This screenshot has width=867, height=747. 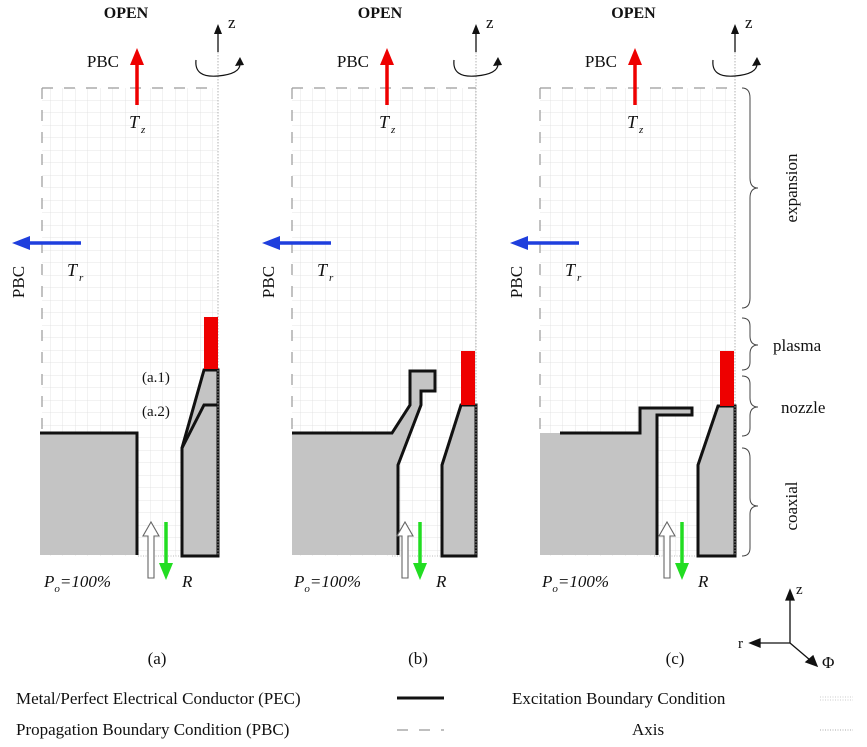 I want to click on region-label-coaxial: coaxial, so click(x=791, y=505).